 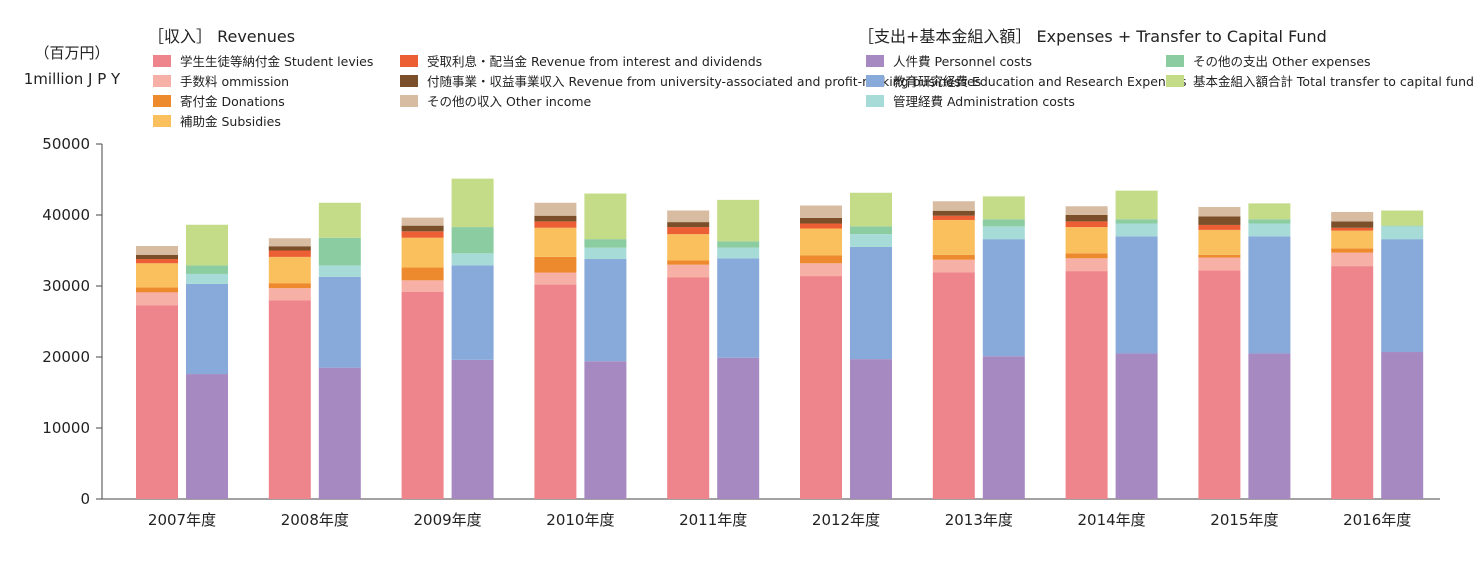 What do you see at coordinates (1333, 81) in the screenshot?
I see `legend-label: 基本金組入額合計 Total transfer to capital fund` at bounding box center [1333, 81].